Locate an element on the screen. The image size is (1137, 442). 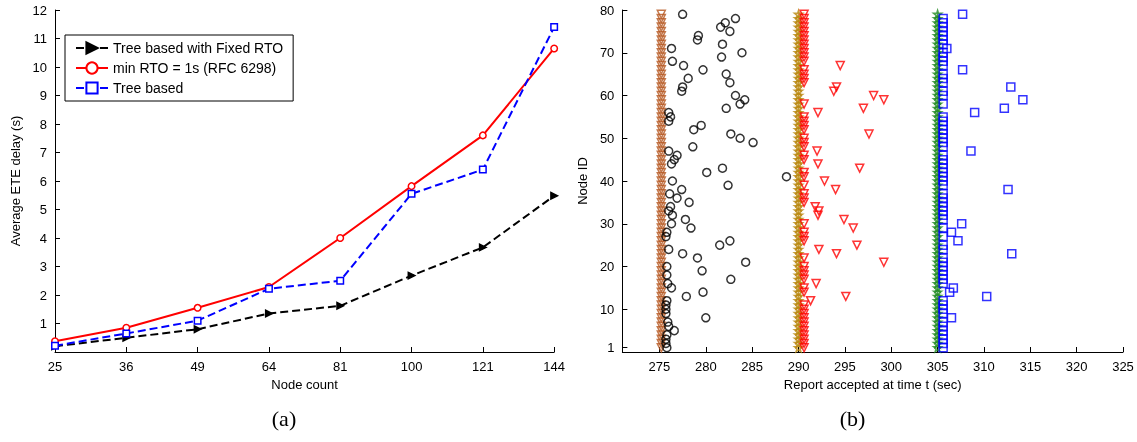
y-tick-label: 2 is located at coordinates (43, 295).